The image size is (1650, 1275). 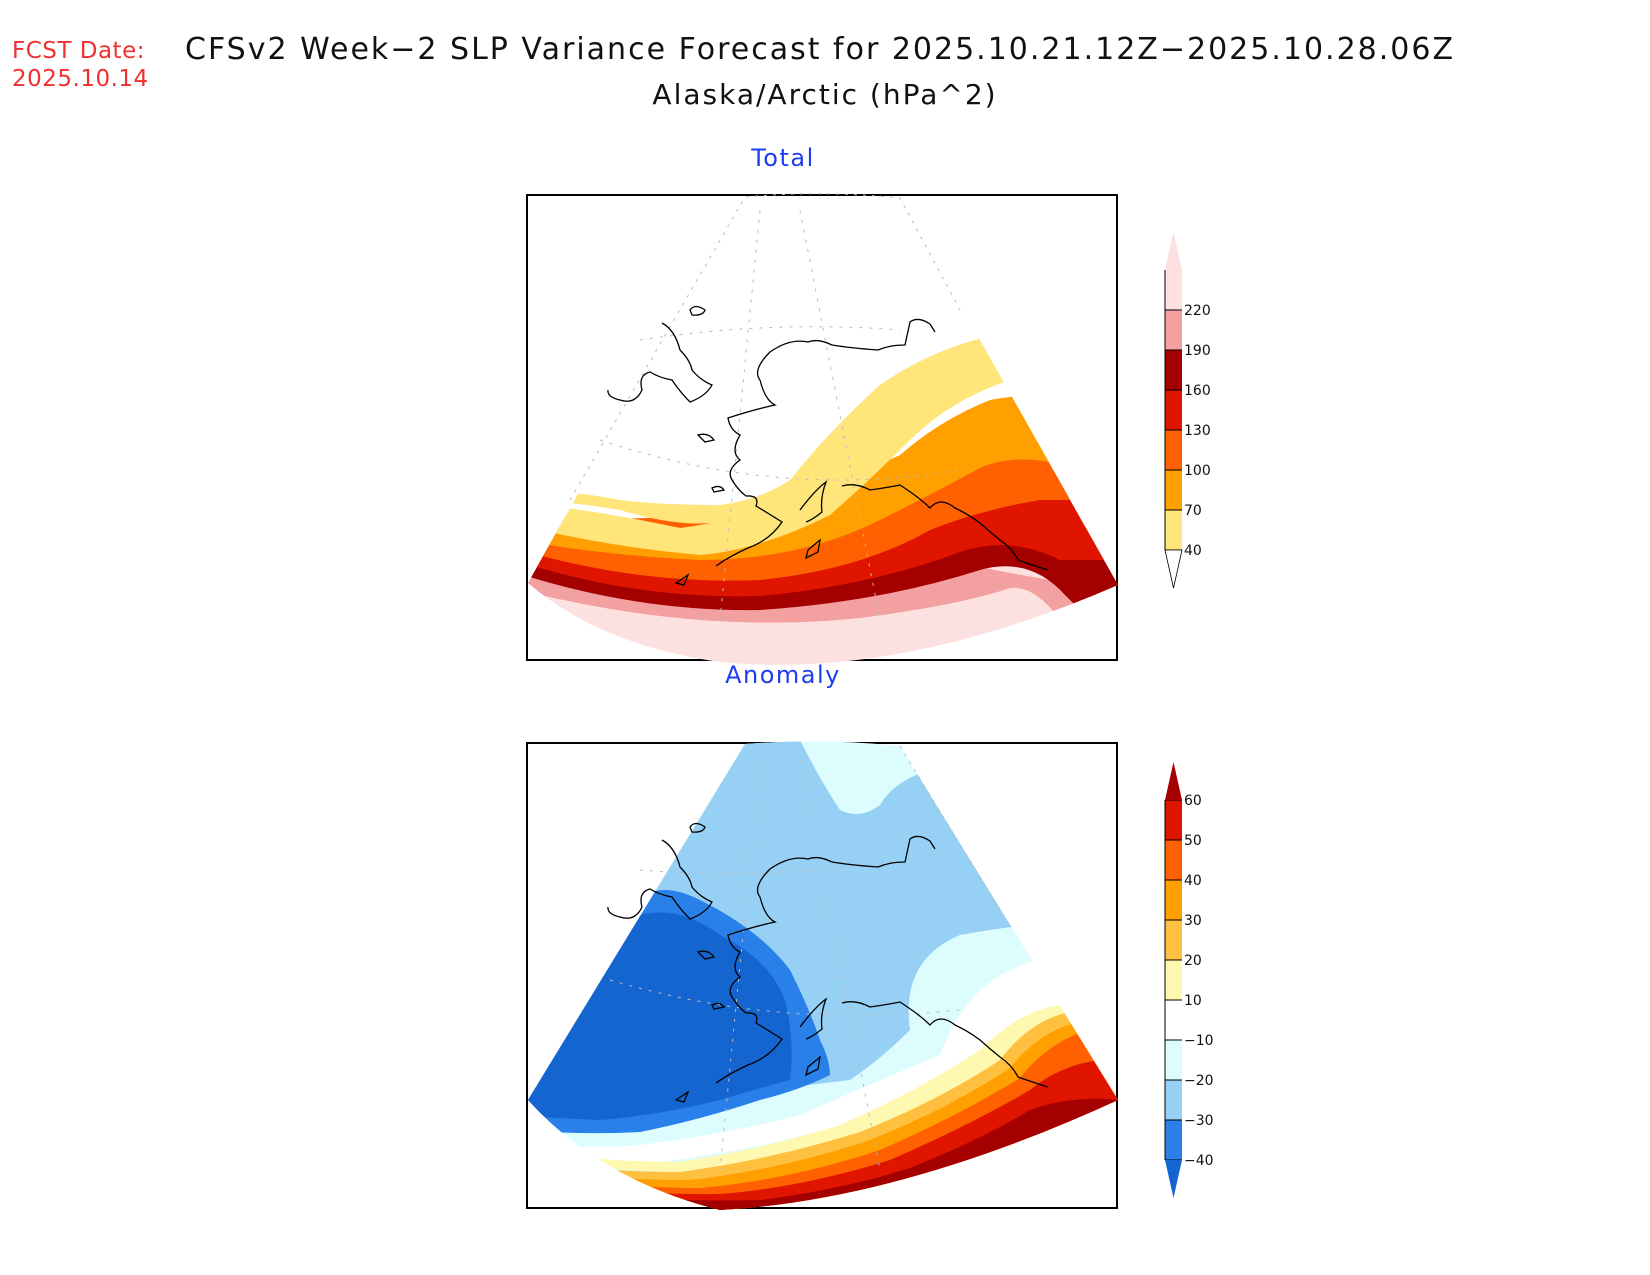 I want to click on forecast-date-block: FCST Date: 2025.10.14, so click(x=80, y=65).